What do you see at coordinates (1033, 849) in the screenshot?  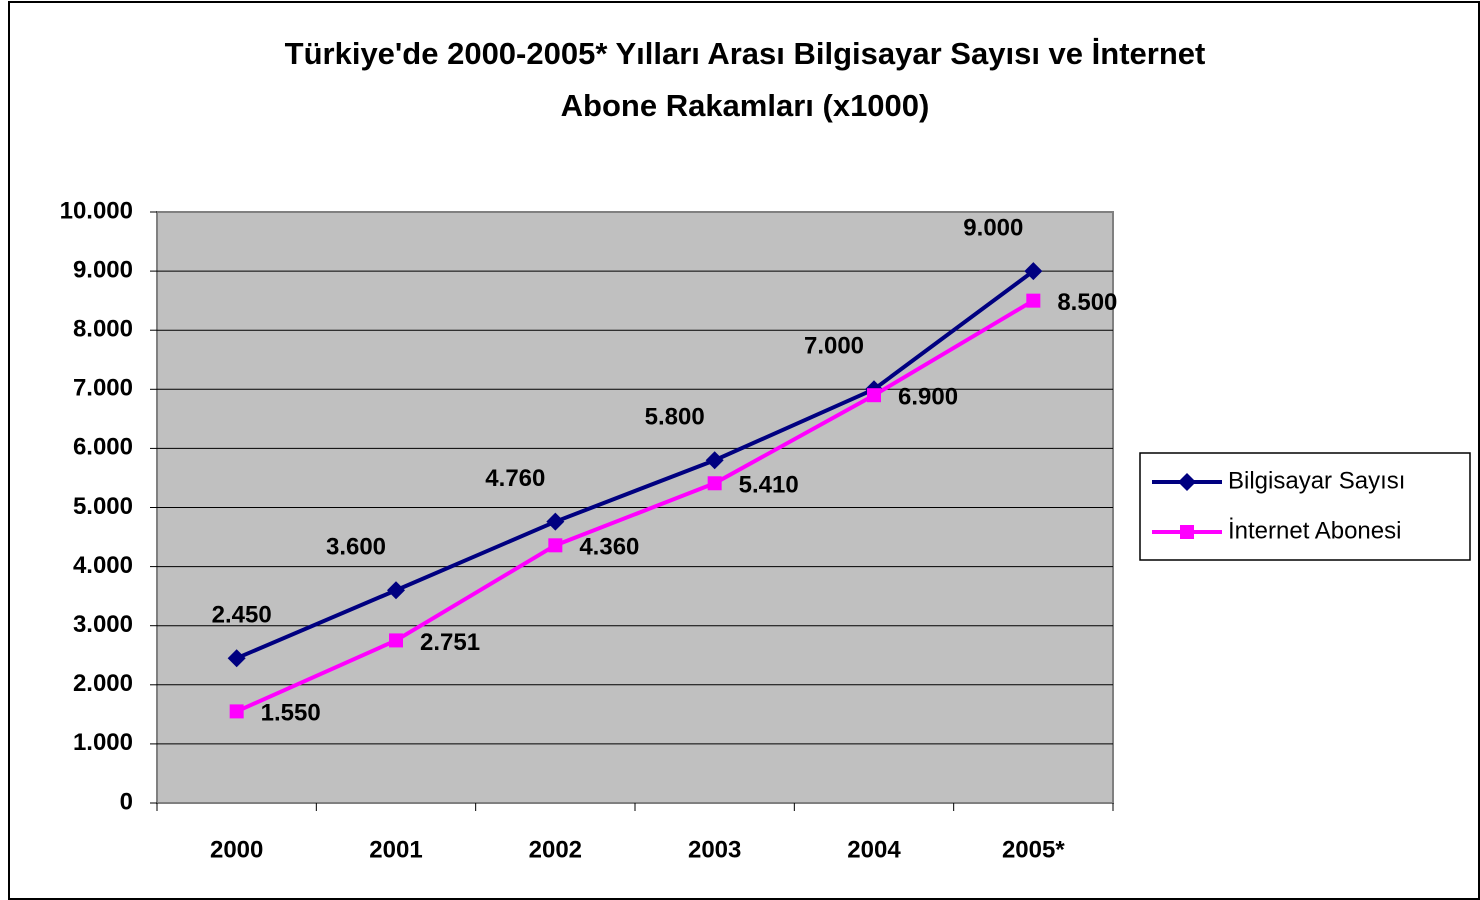 I see `x-tick-label: 2005*` at bounding box center [1033, 849].